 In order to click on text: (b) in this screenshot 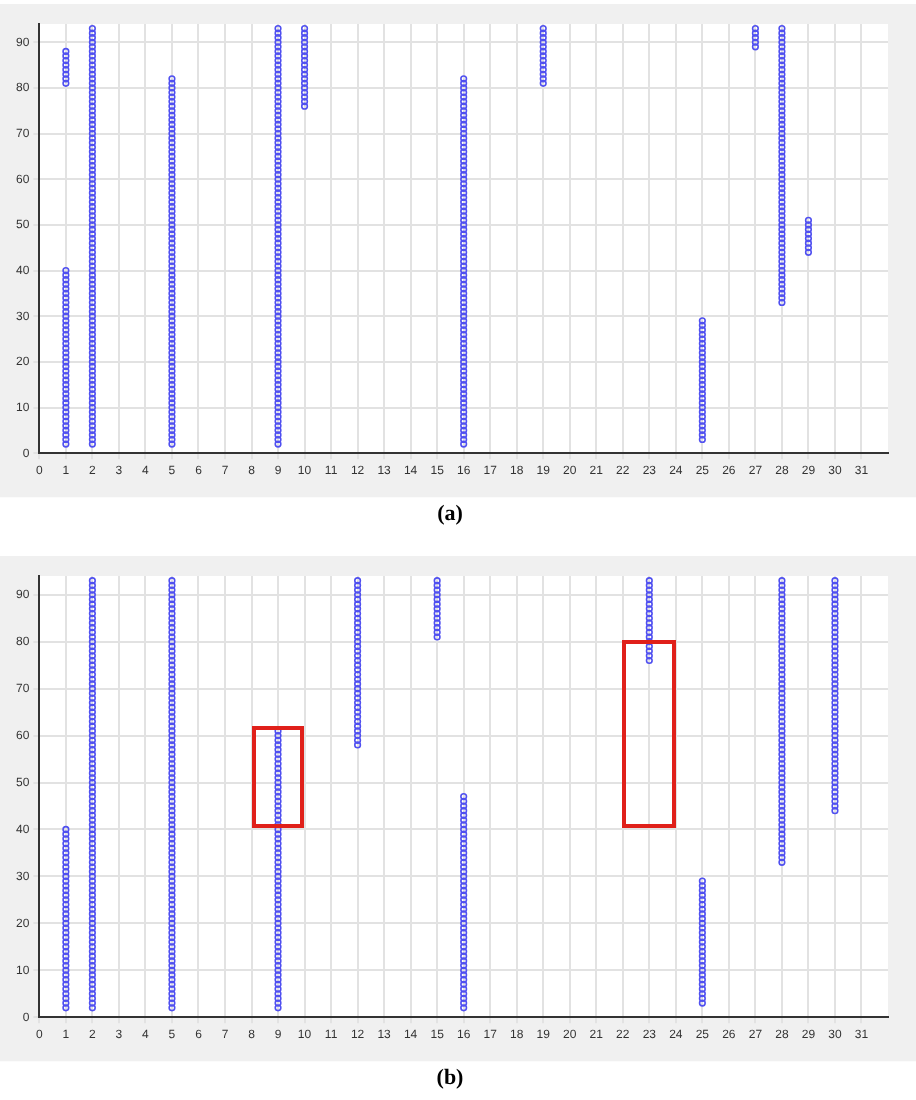, I will do `click(450, 1078)`.